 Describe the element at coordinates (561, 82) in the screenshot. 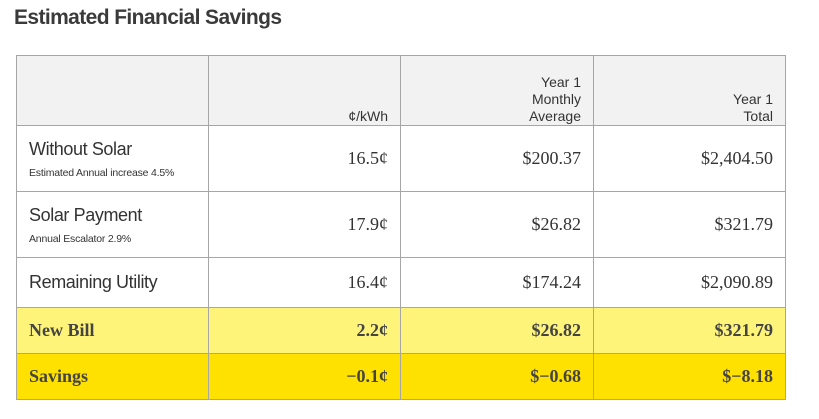

I see `header-monthly-line: Year 1` at that location.